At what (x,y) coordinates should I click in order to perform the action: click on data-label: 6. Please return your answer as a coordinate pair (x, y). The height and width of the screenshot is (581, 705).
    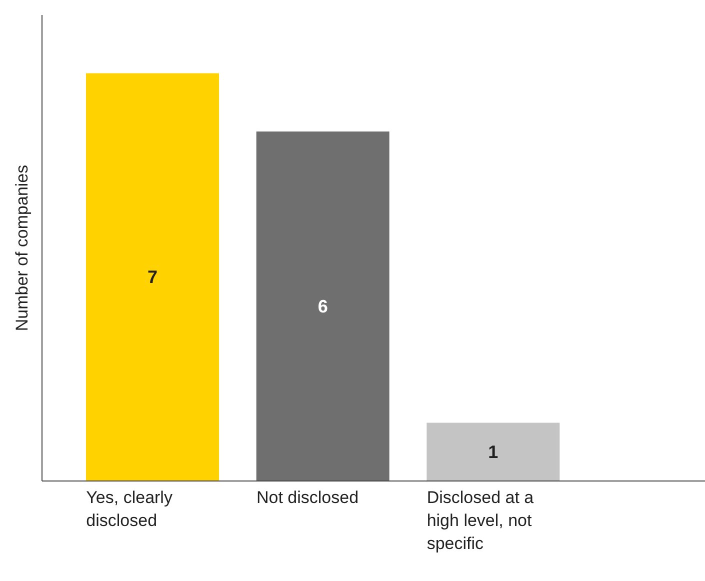
    Looking at the image, I should click on (323, 306).